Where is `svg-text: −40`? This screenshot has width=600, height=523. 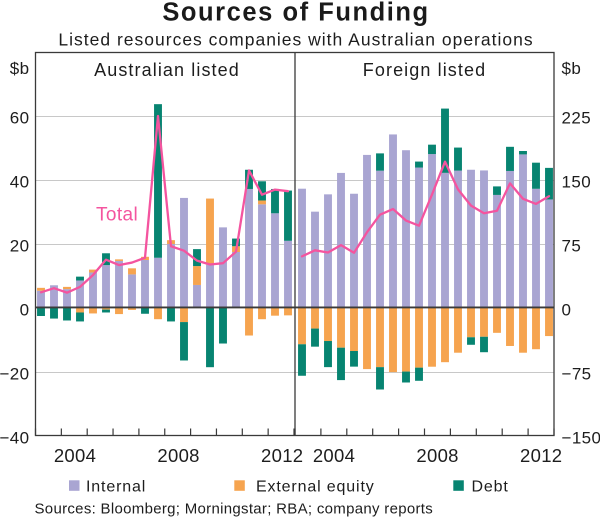
svg-text: −40 is located at coordinates (15, 438).